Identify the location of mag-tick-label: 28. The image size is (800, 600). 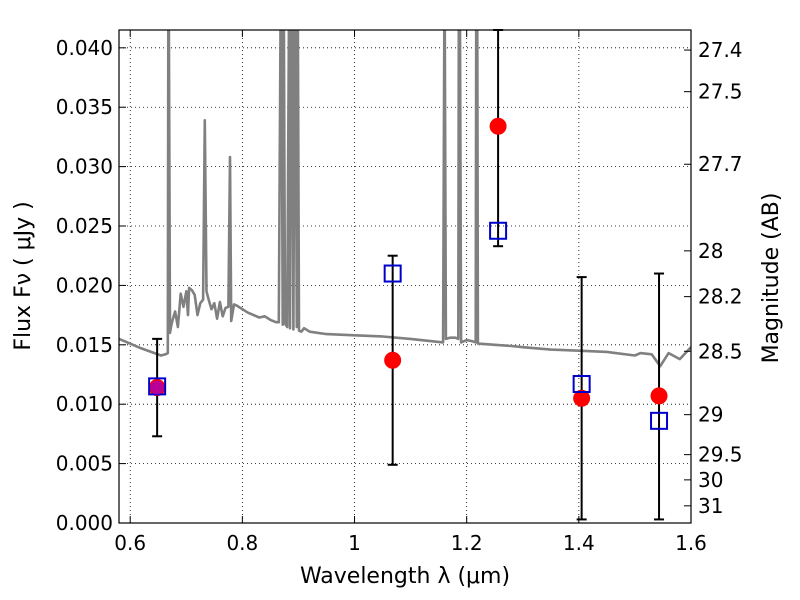
(710, 251).